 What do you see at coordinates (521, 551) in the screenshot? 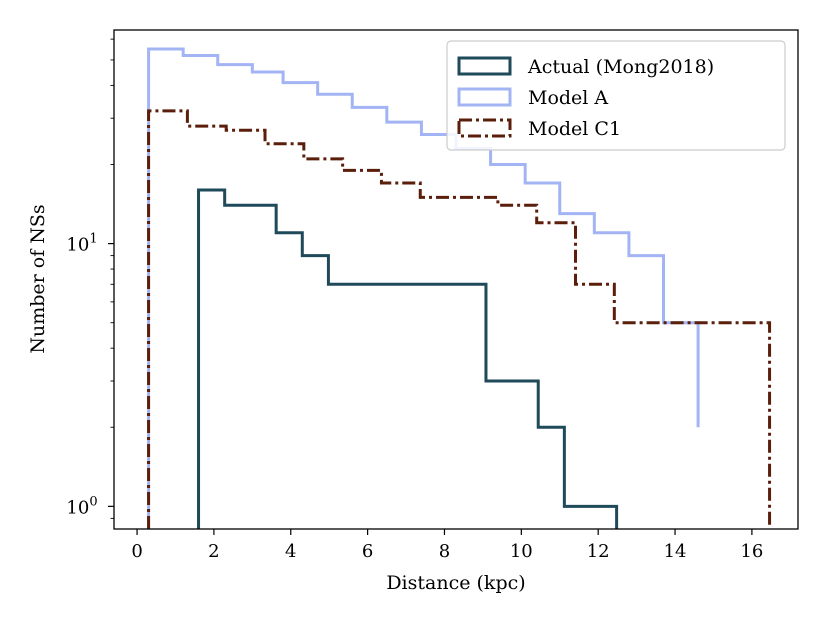
I see `x-tick-label: 10` at bounding box center [521, 551].